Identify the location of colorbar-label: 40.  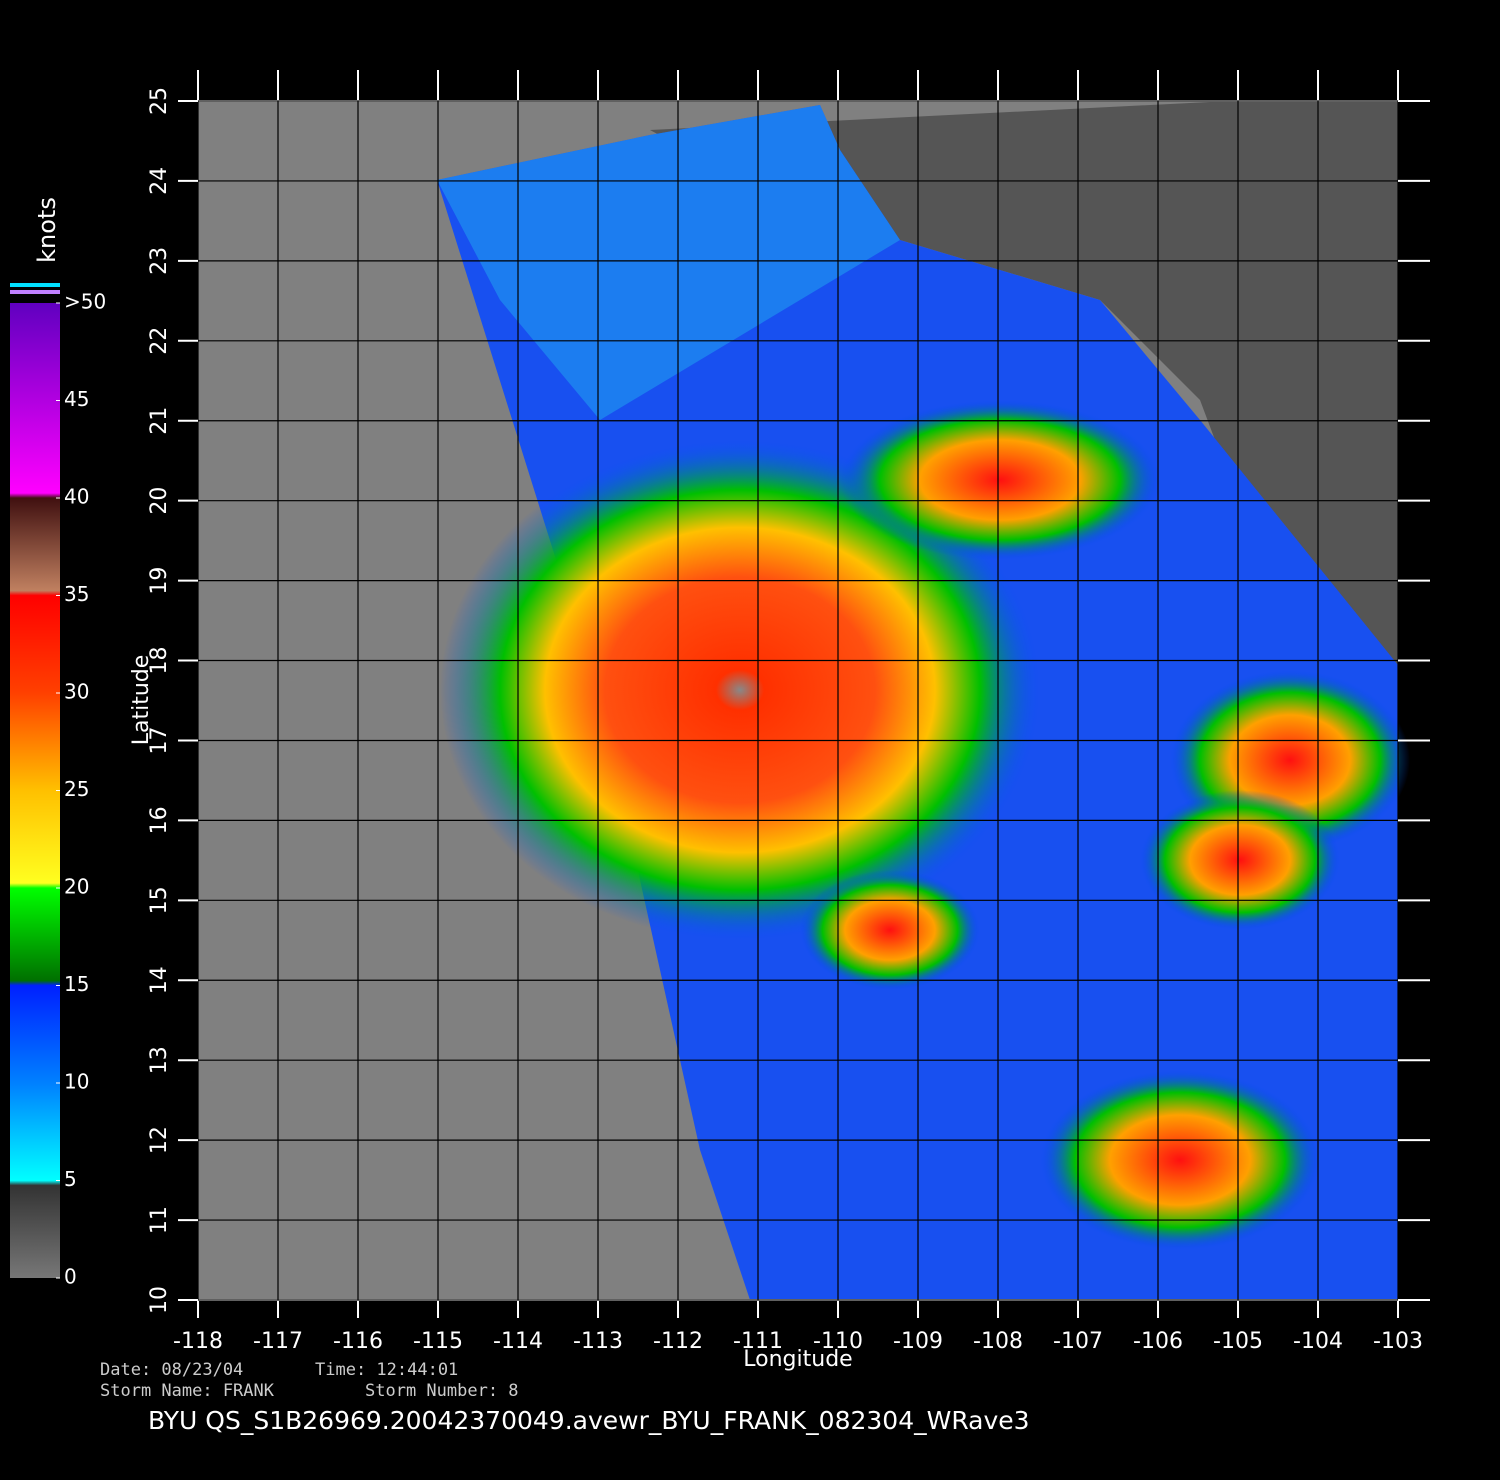
(76, 497).